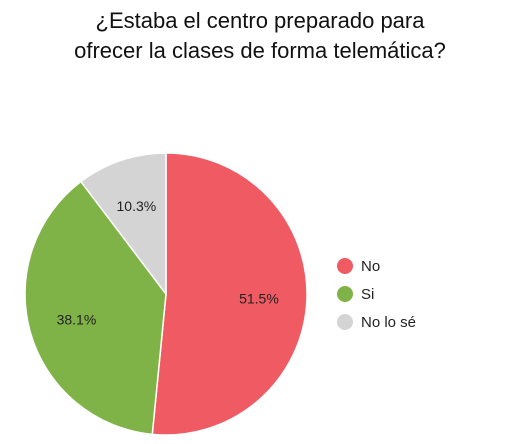 Image resolution: width=520 pixels, height=444 pixels. I want to click on slice-value-label: 51.5%, so click(259, 299).